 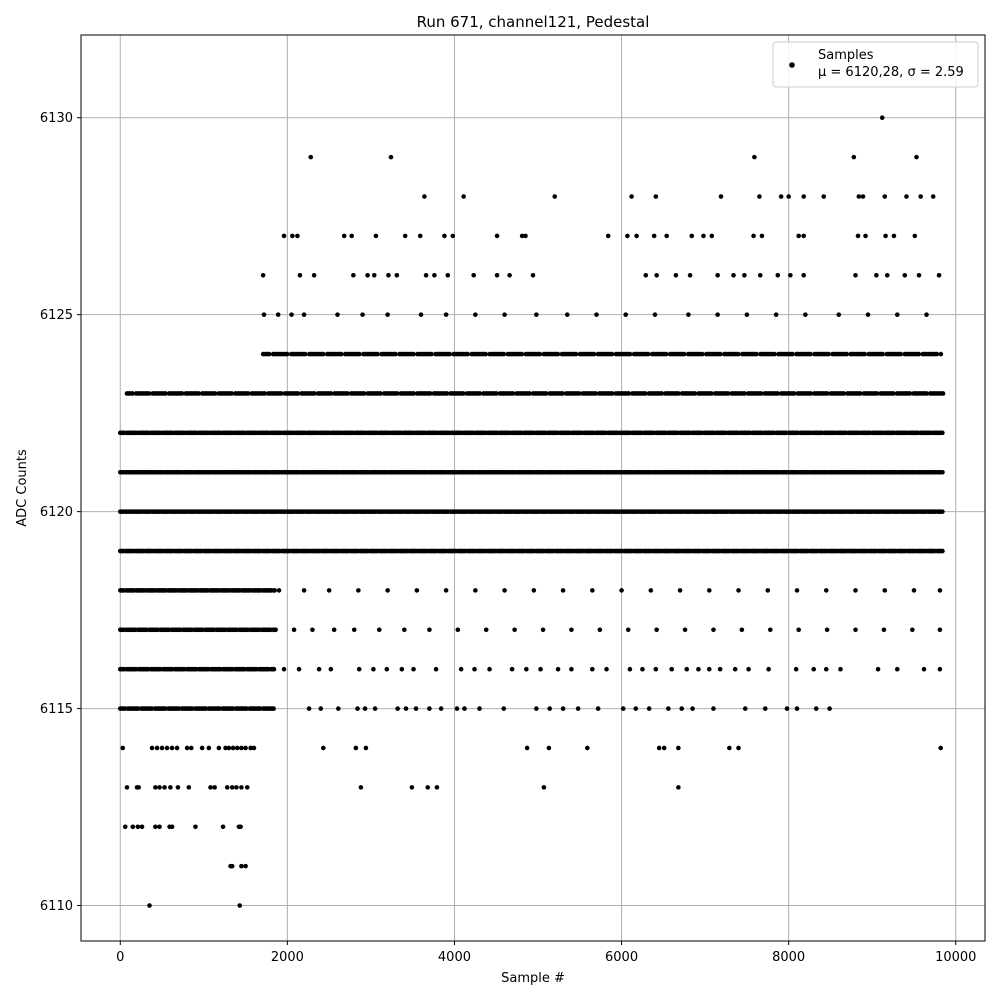 What do you see at coordinates (875, 64) in the screenshot?
I see `legend: Samples μ = 6120,28, σ = 2.59` at bounding box center [875, 64].